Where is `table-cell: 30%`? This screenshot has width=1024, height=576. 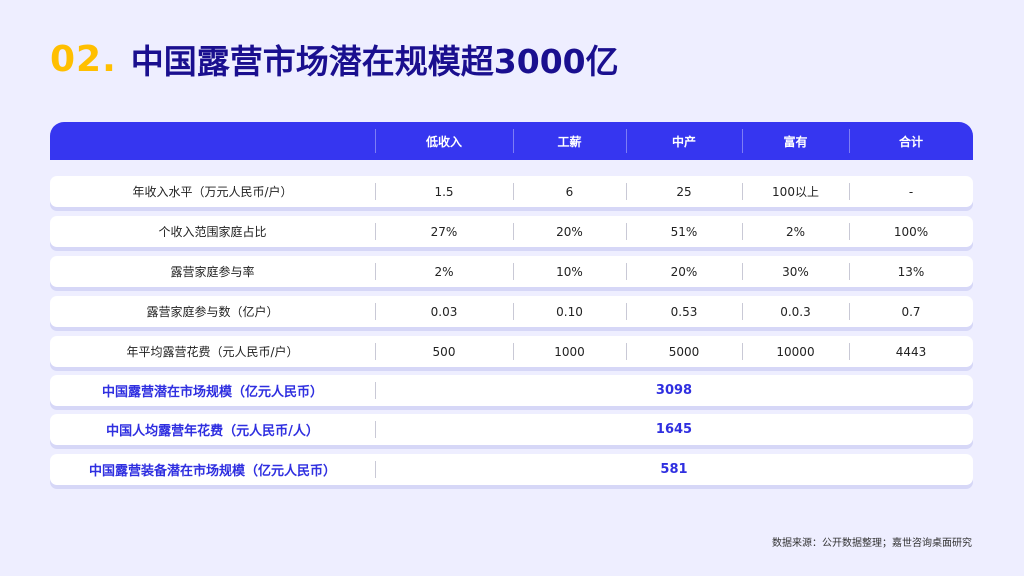
table-cell: 30% is located at coordinates (795, 271).